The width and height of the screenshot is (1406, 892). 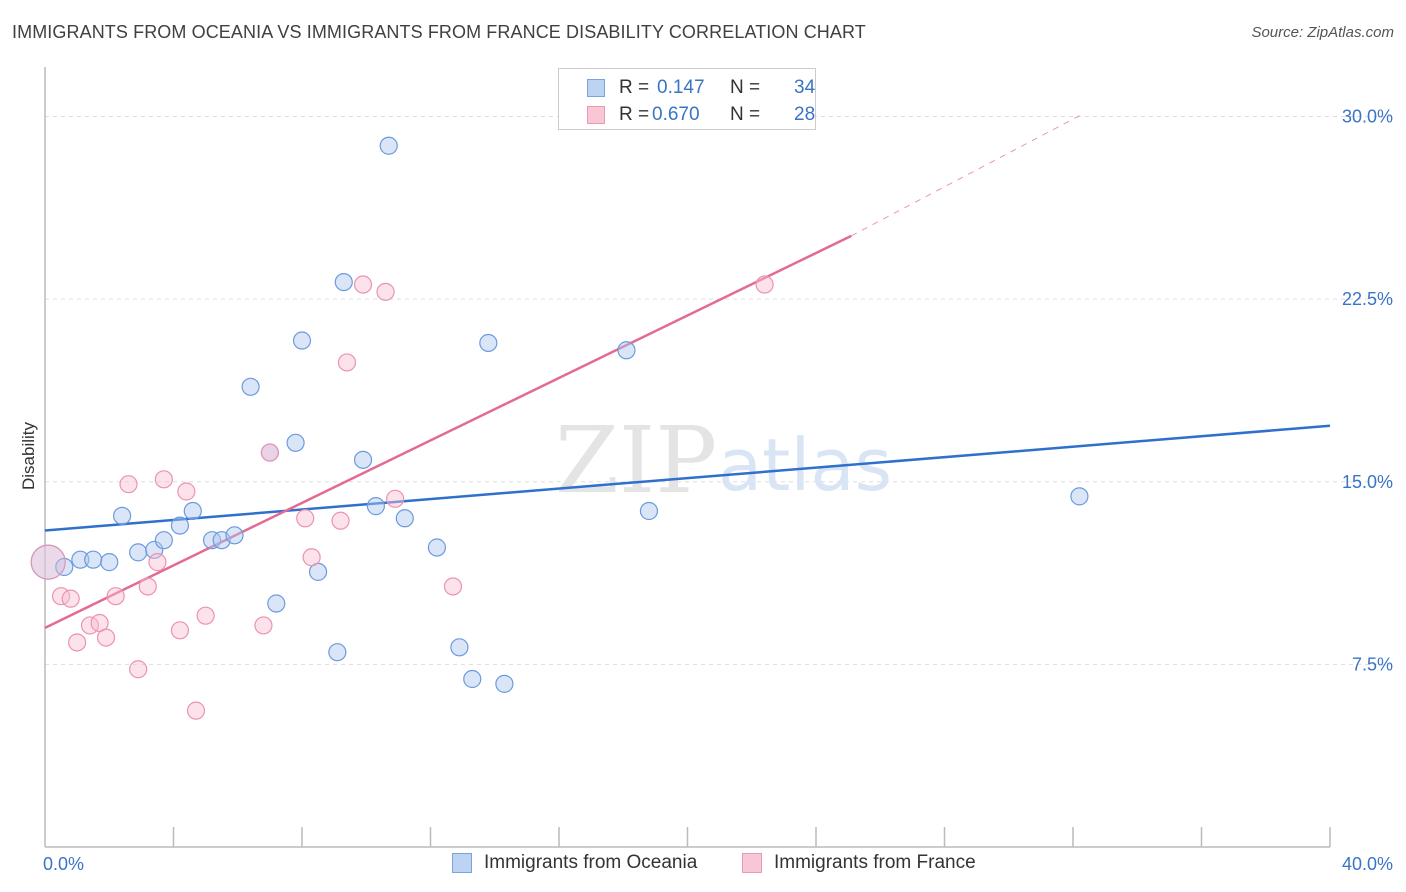 What do you see at coordinates (1367, 117) in the screenshot?
I see `y-tick-label: 30.0%` at bounding box center [1367, 117].